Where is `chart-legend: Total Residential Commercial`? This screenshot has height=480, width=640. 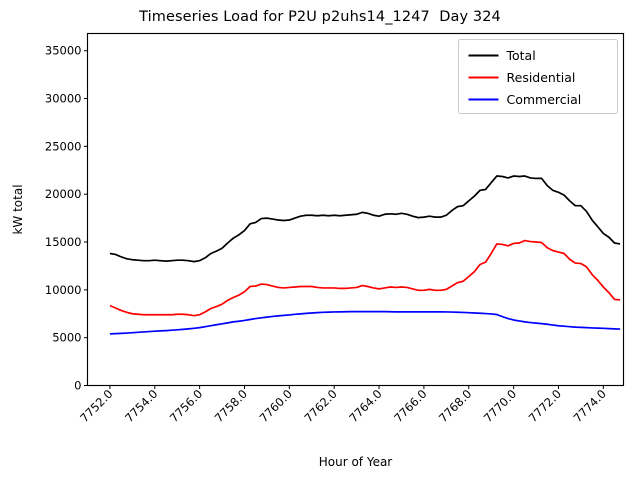 chart-legend: Total Residential Commercial is located at coordinates (538, 76).